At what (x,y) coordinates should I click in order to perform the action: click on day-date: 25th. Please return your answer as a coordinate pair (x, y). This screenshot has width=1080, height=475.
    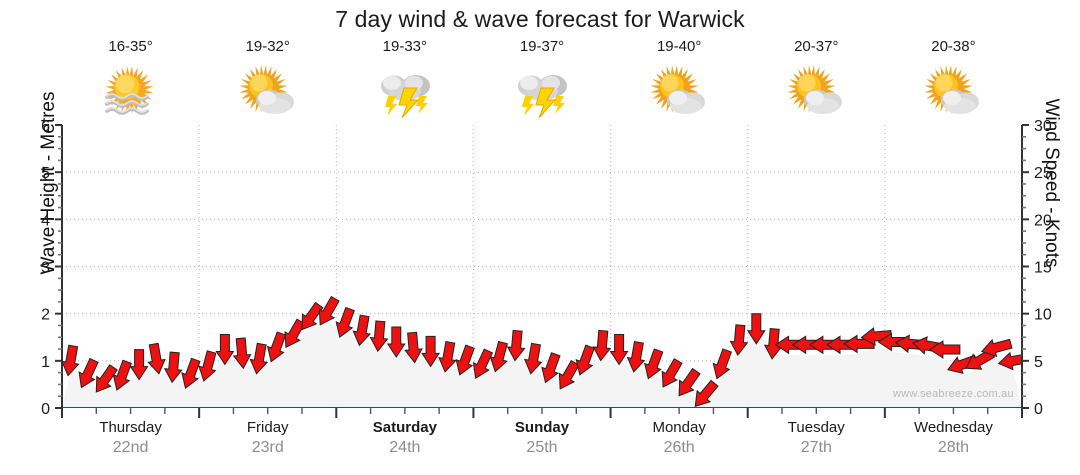
    Looking at the image, I should click on (542, 447).